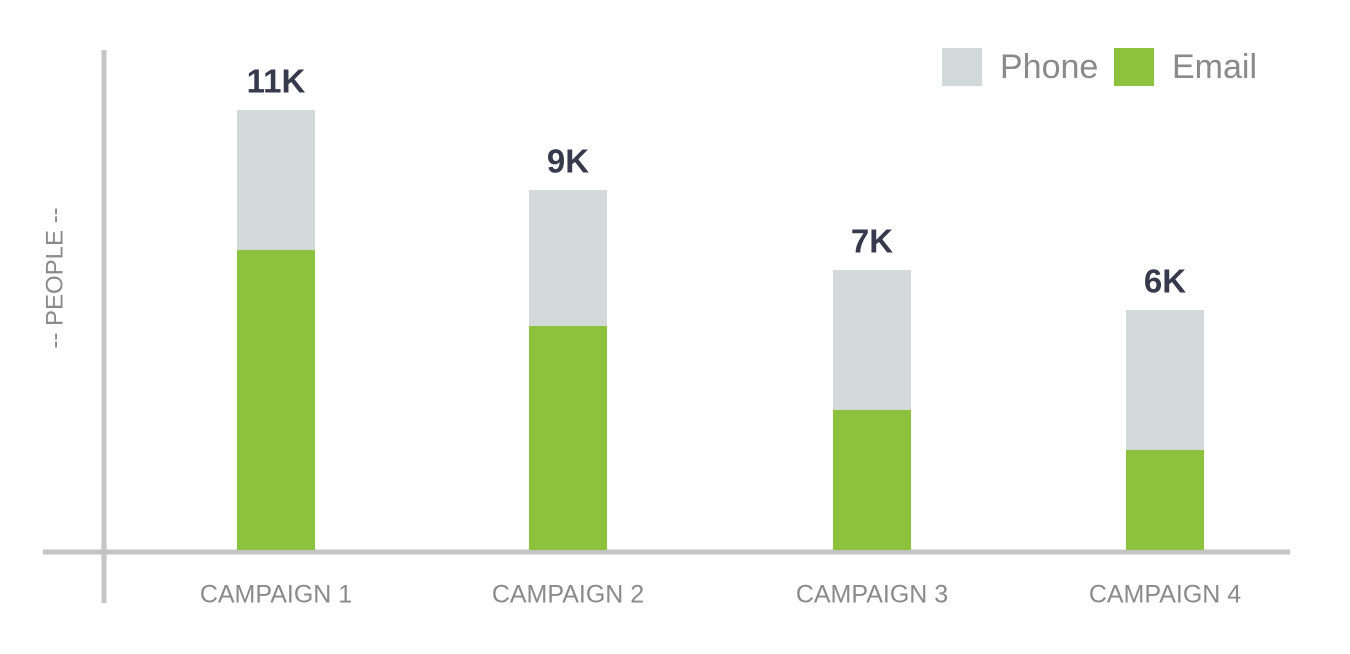 This screenshot has width=1350, height=654. Describe the element at coordinates (872, 241) in the screenshot. I see `total-label: 7K` at that location.